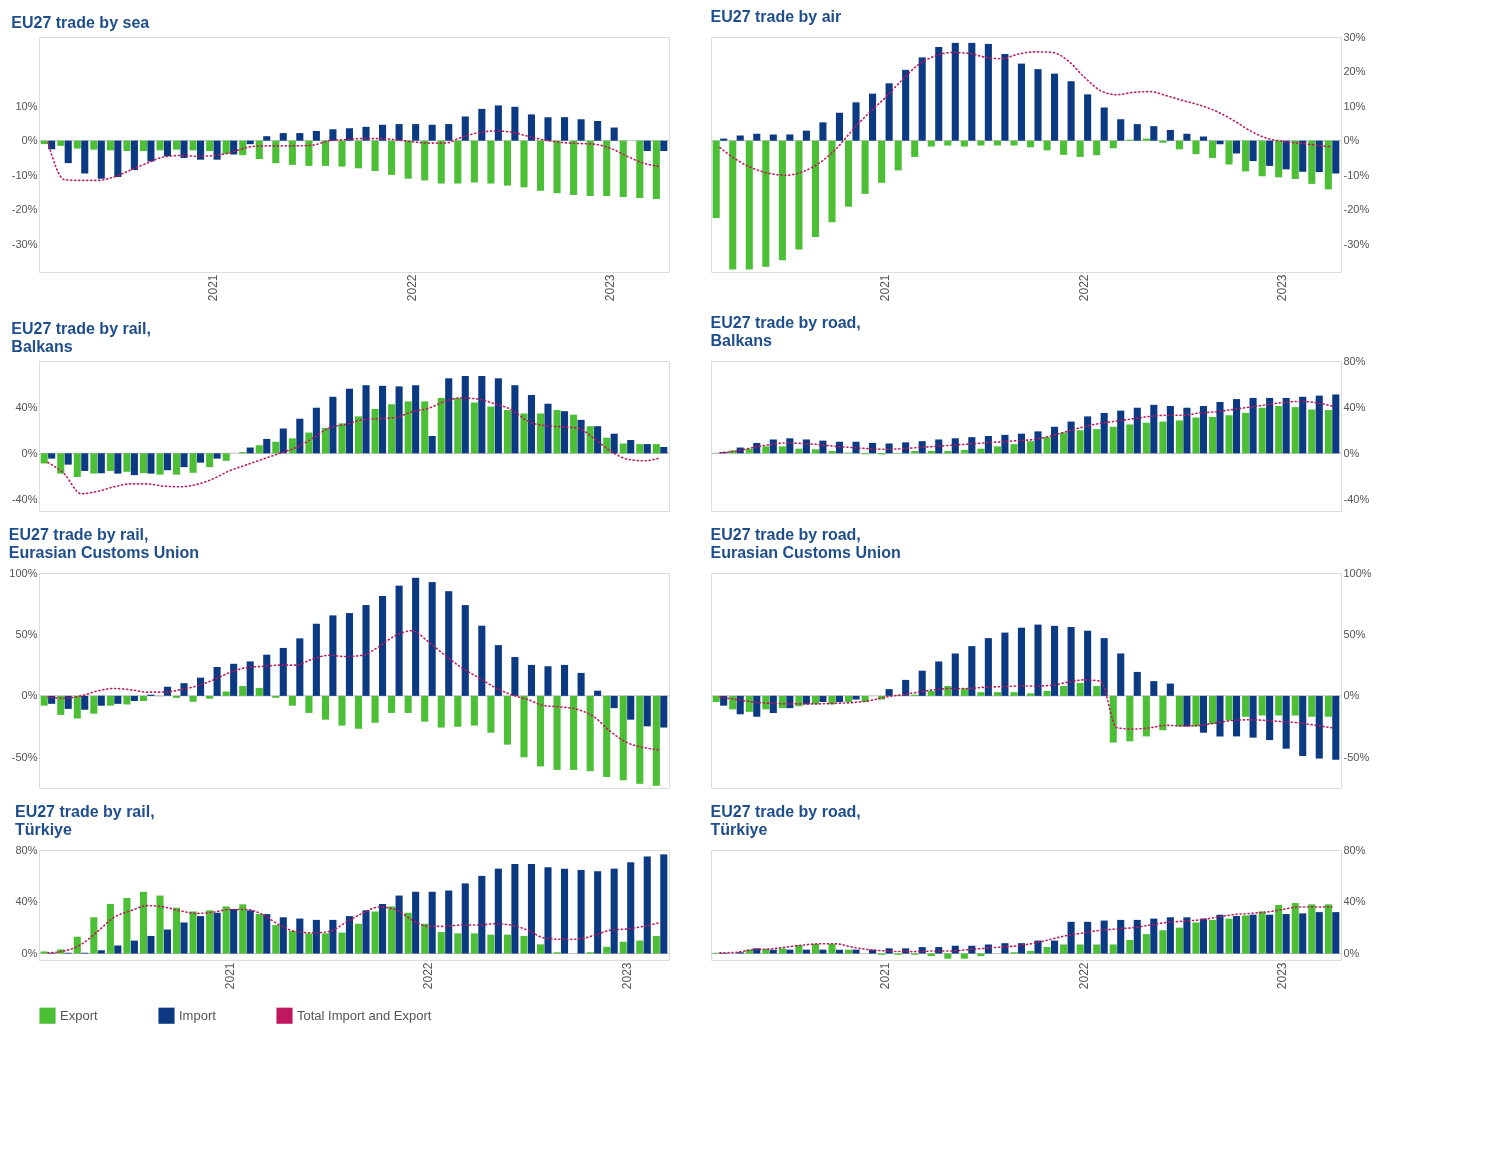 The image size is (1501, 1153). Describe the element at coordinates (785, 820) in the screenshot. I see `chart-title: EU27 trade by road, Türkiye` at that location.